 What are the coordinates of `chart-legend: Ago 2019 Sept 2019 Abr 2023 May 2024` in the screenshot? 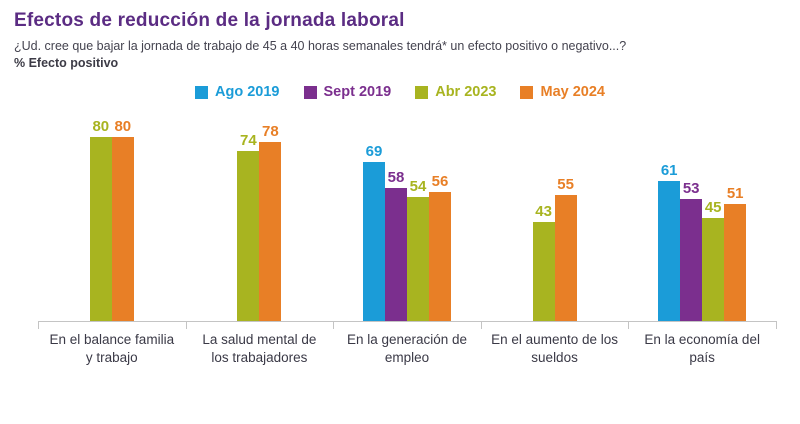 It's located at (400, 92).